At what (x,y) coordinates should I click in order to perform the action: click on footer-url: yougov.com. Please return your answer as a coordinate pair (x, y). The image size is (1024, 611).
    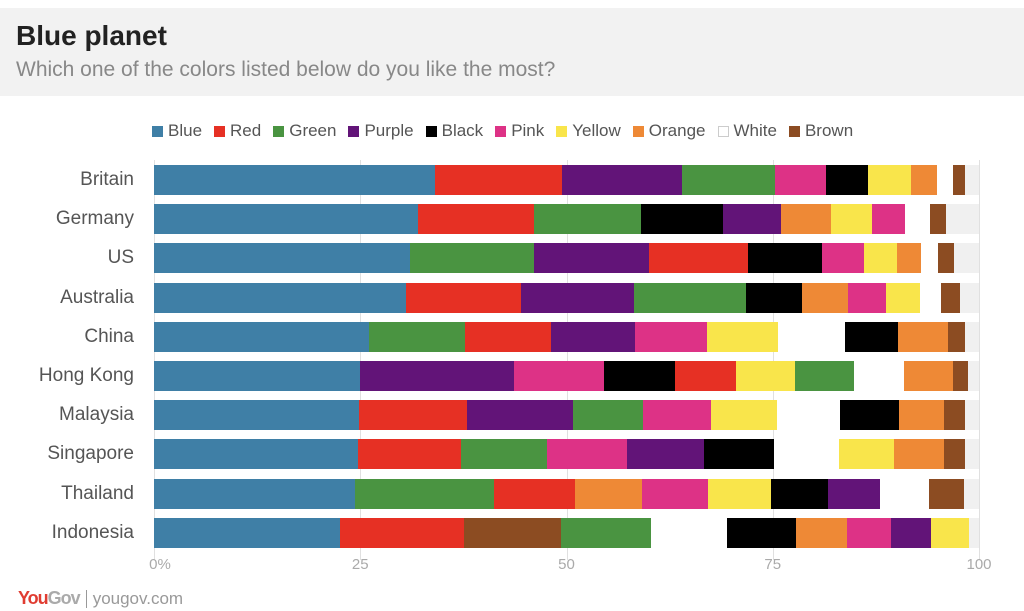
    Looking at the image, I should click on (138, 598).